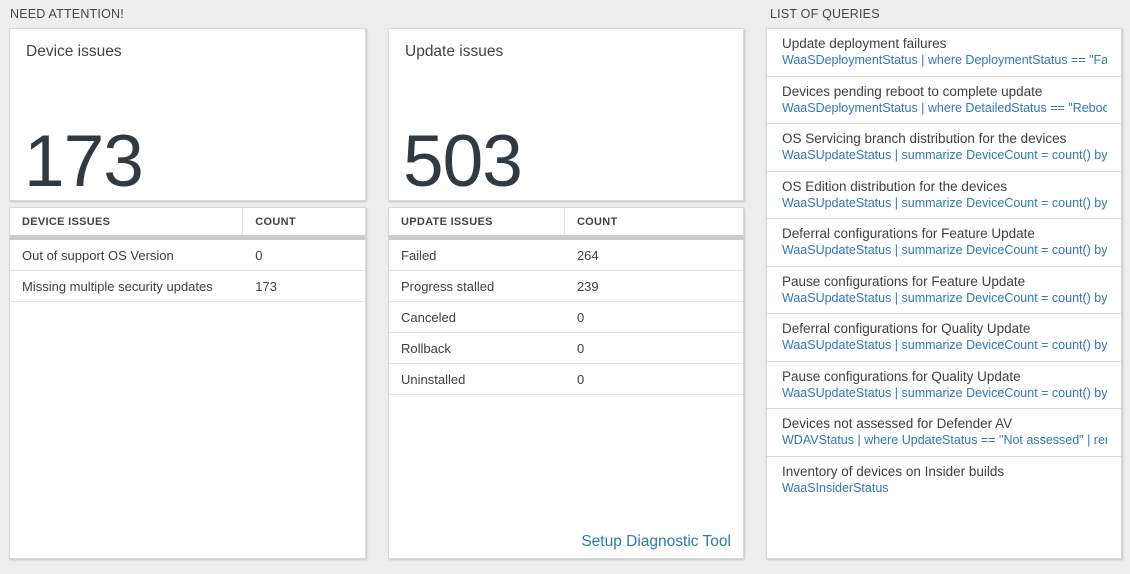 The width and height of the screenshot is (1130, 574). What do you see at coordinates (74, 51) in the screenshot?
I see `device-issues-title: Device issues` at bounding box center [74, 51].